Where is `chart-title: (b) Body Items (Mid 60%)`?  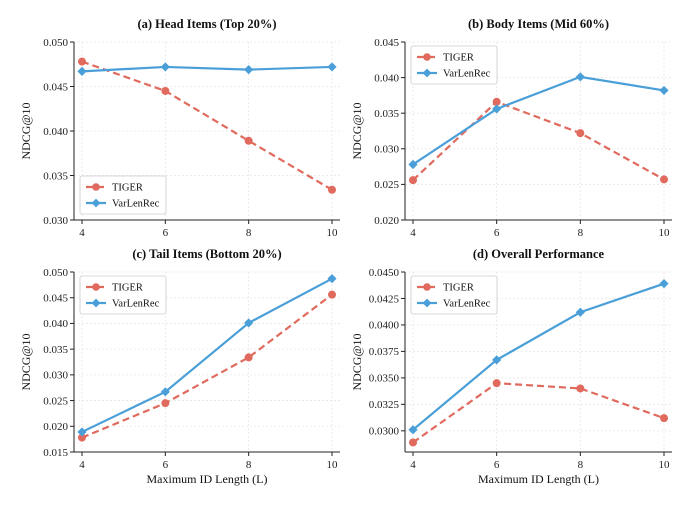
chart-title: (b) Body Items (Mid 60%) is located at coordinates (538, 24).